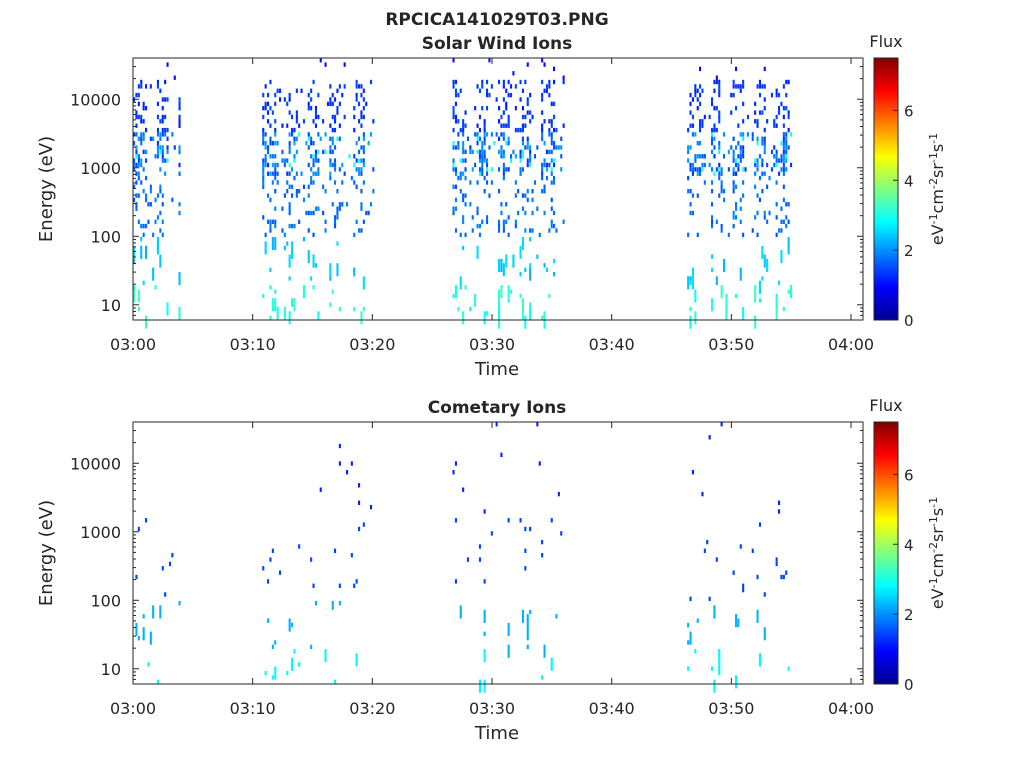 The height and width of the screenshot is (768, 1024). What do you see at coordinates (133, 708) in the screenshot?
I see `x-tick-label: 03:00` at bounding box center [133, 708].